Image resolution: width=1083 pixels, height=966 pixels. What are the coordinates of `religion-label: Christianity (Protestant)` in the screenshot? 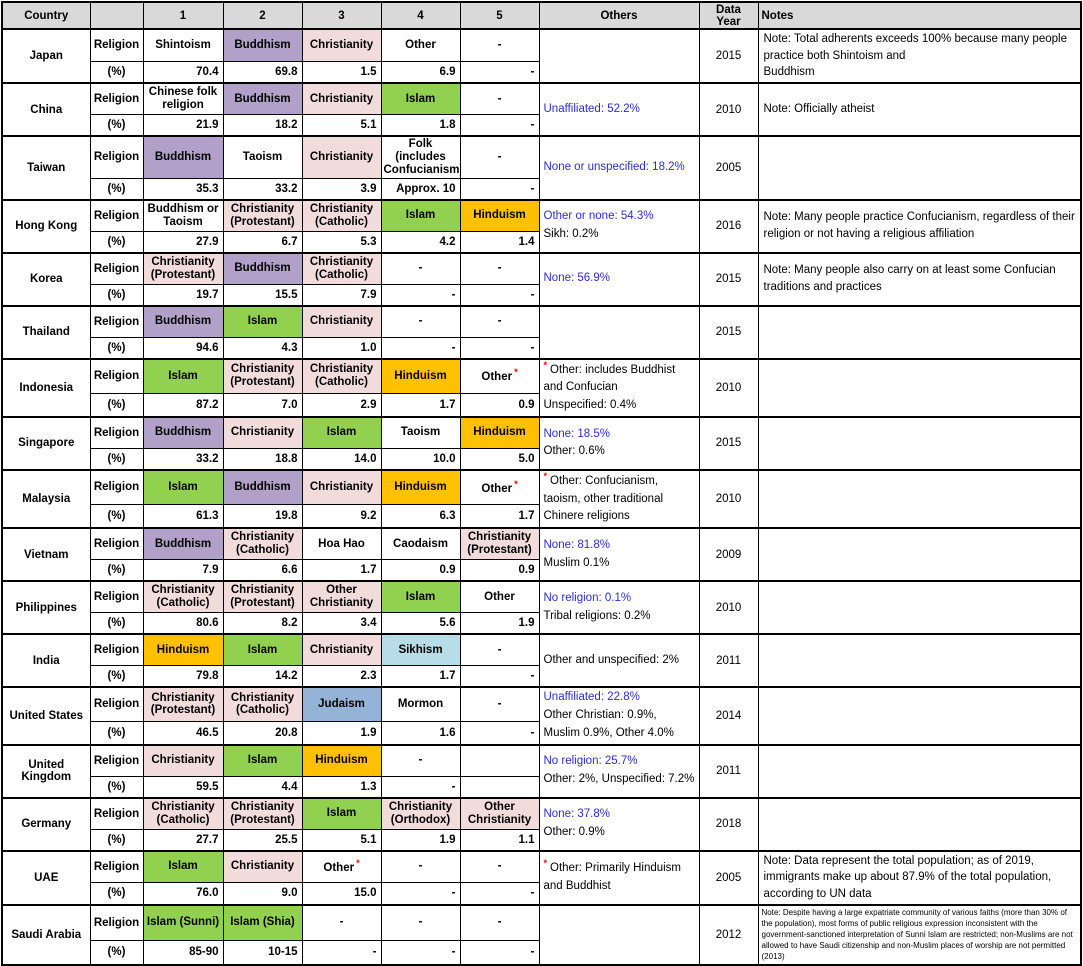 It's located at (499, 544).